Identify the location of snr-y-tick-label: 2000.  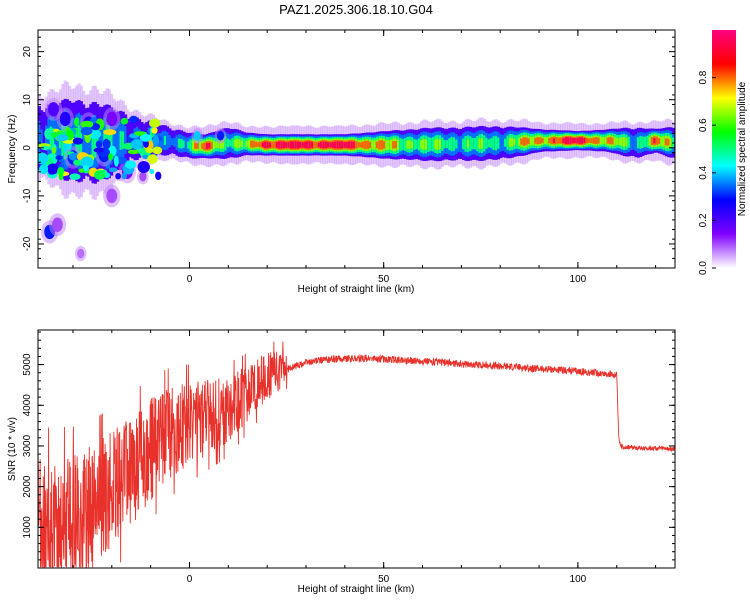
(27, 486).